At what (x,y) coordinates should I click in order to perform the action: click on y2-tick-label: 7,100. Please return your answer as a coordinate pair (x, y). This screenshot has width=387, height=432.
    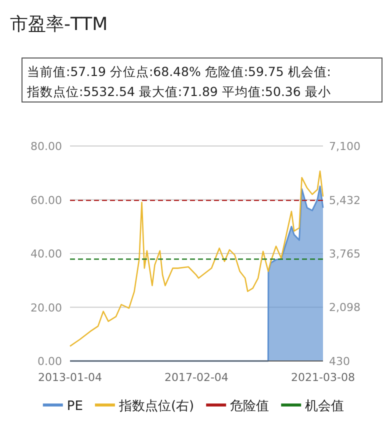
    Looking at the image, I should click on (344, 146).